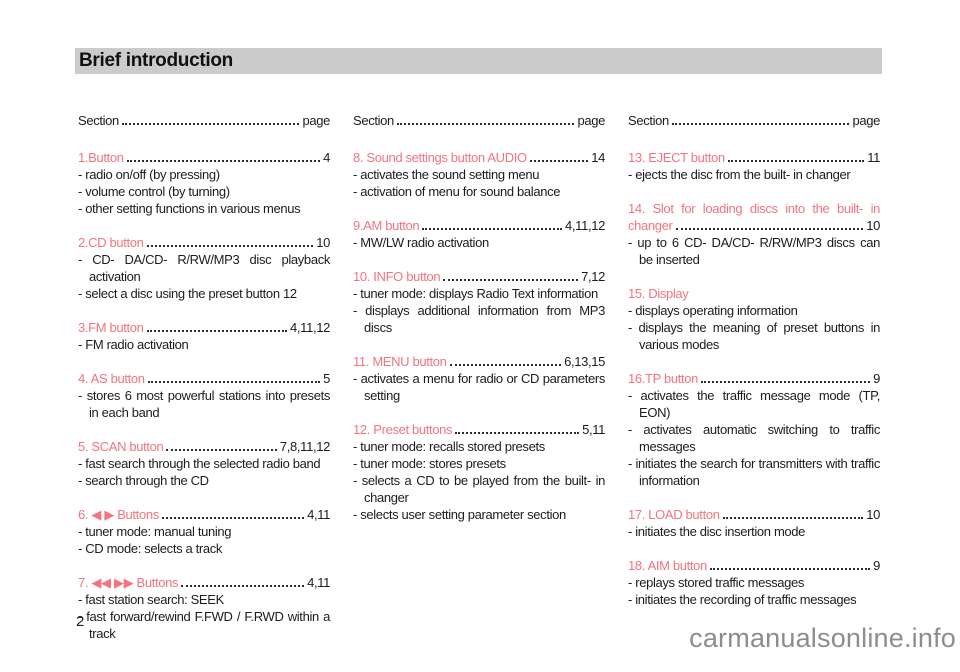  I want to click on entry-heading: 18. AIM button 9, so click(754, 565).